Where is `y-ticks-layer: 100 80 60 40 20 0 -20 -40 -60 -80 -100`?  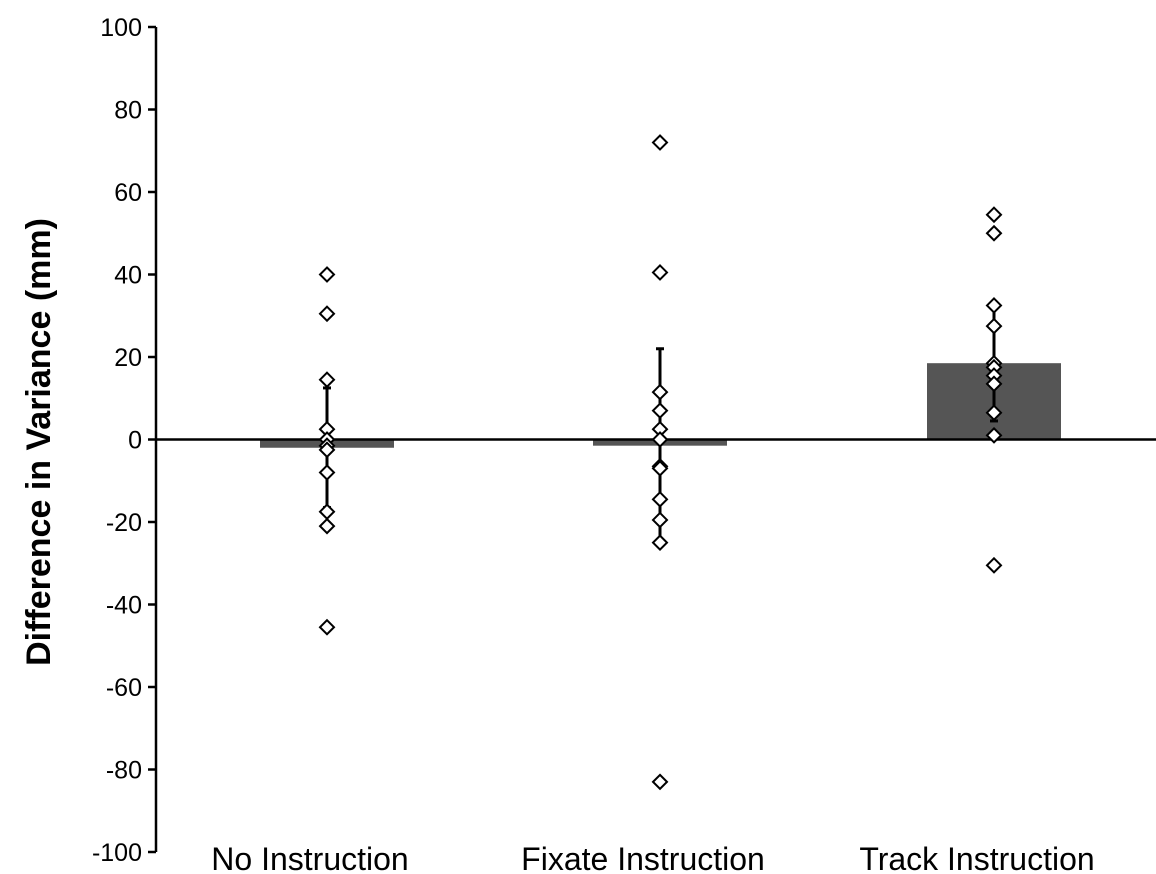
y-ticks-layer: 100 80 60 40 20 0 -20 -40 -60 -80 -100 is located at coordinates (124, 440).